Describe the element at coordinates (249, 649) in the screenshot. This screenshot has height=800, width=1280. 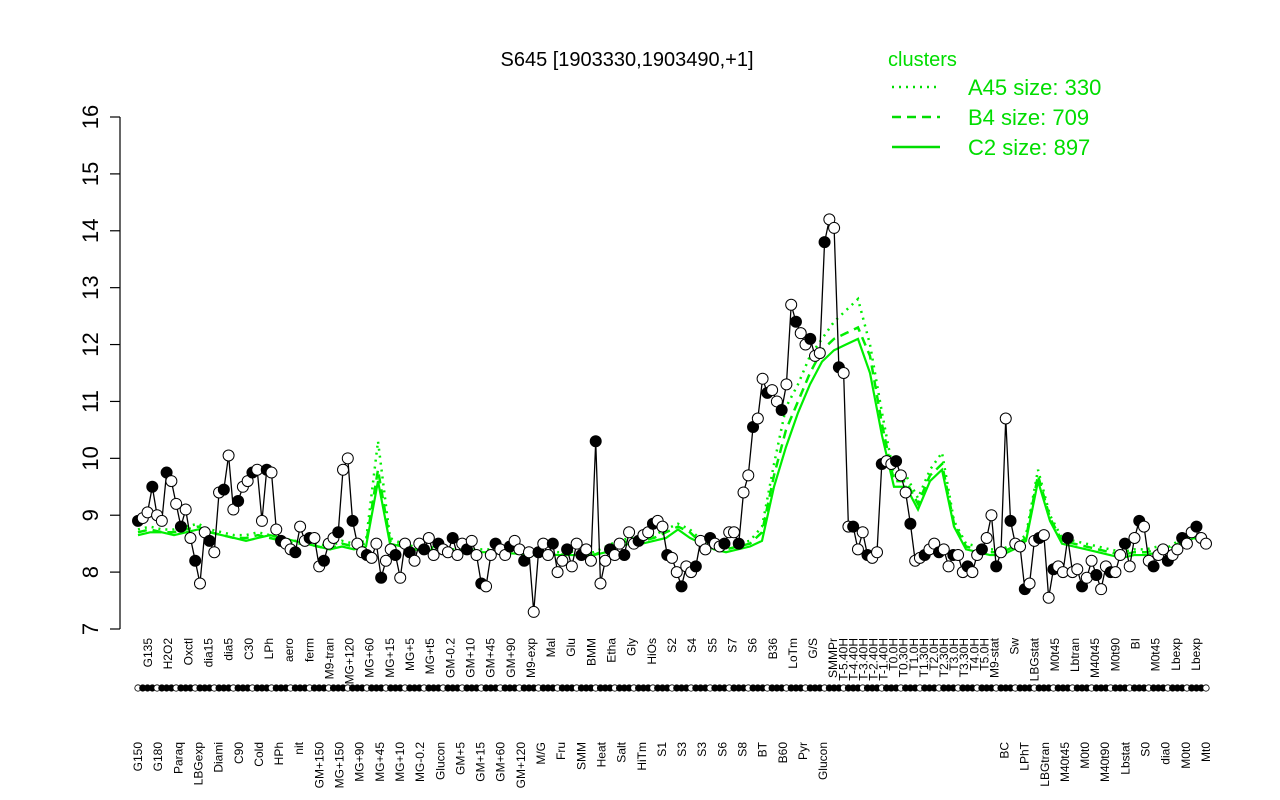
I see `x-tick-label: C30` at that location.